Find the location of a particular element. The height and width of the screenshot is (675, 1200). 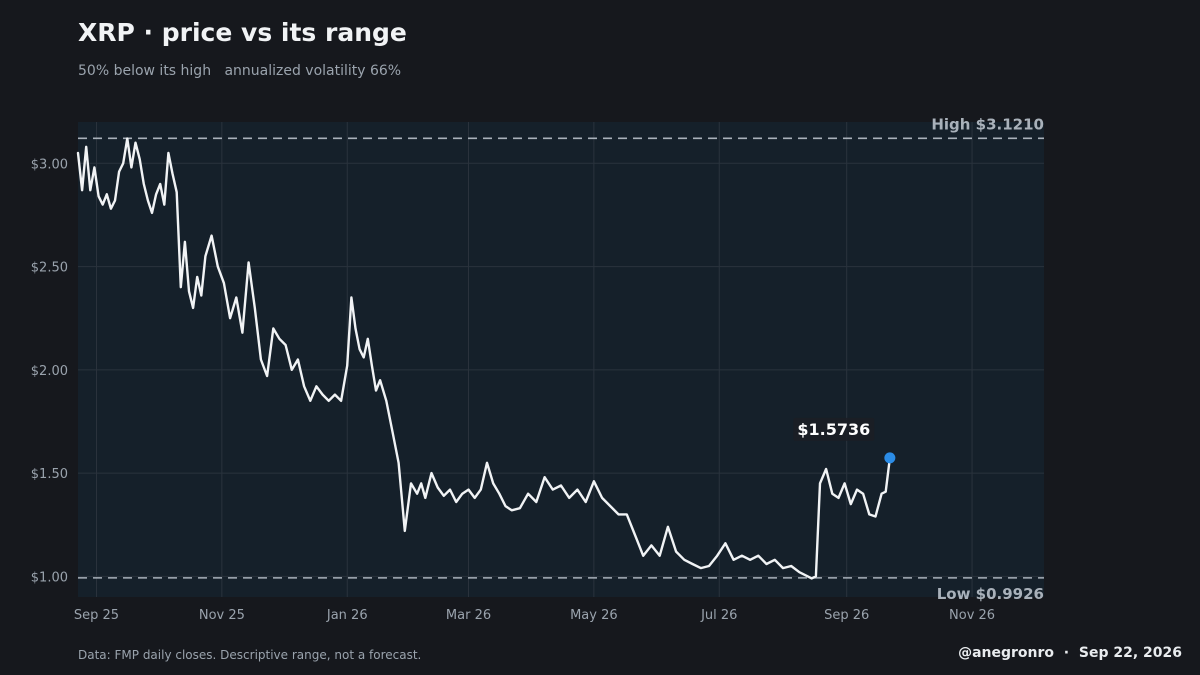

credit-line: @anegronro · Sep 22, 2026 is located at coordinates (1070, 653).